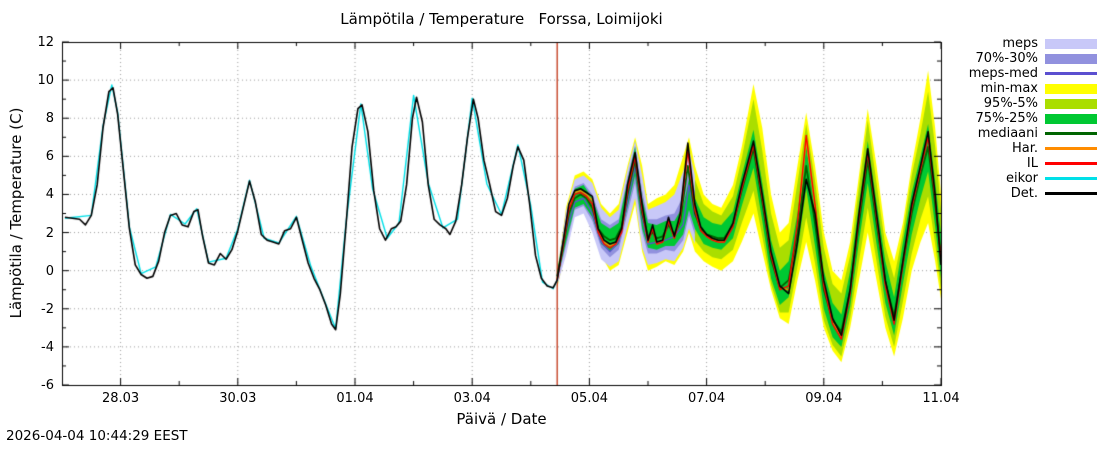  What do you see at coordinates (47, 385) in the screenshot?
I see `y-tick-label: -6` at bounding box center [47, 385].